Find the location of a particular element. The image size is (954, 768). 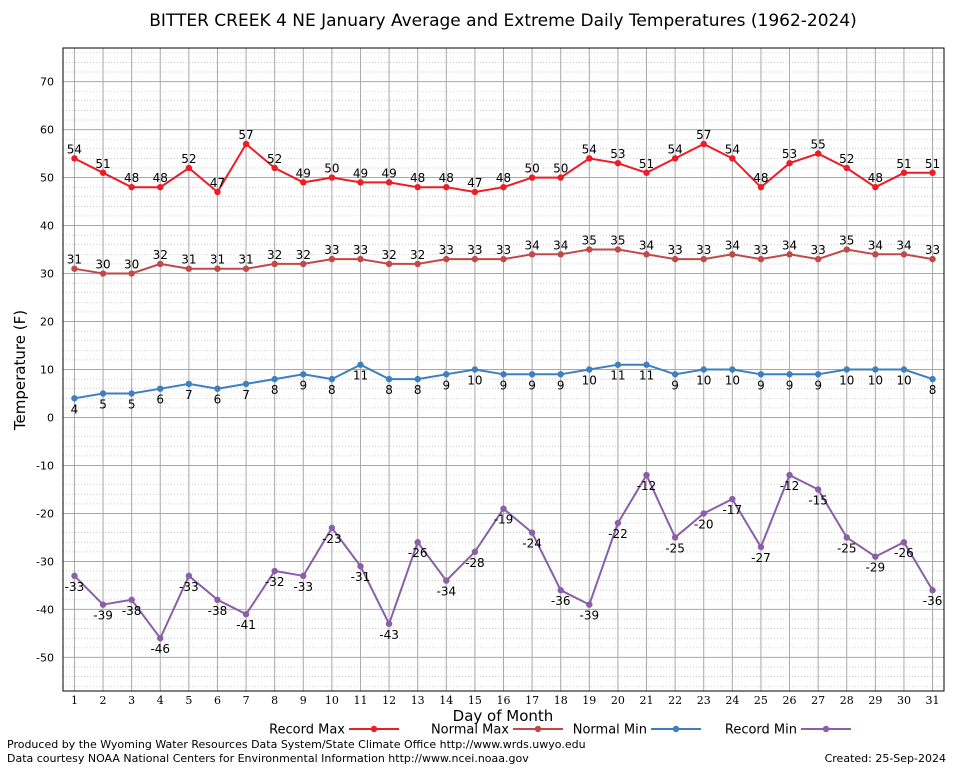

x-tick-label: 2 is located at coordinates (103, 700).